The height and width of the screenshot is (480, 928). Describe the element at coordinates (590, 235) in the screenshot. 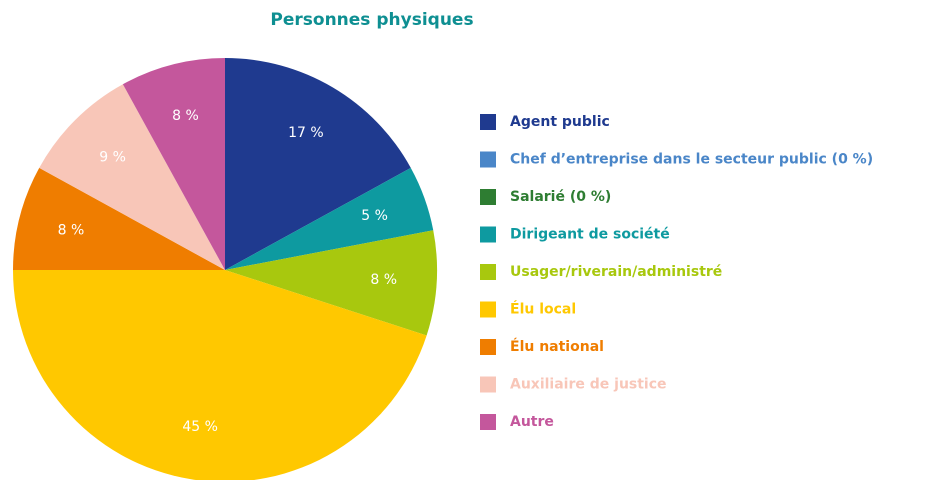

I see `legend-label: Dirigeant de société` at that location.